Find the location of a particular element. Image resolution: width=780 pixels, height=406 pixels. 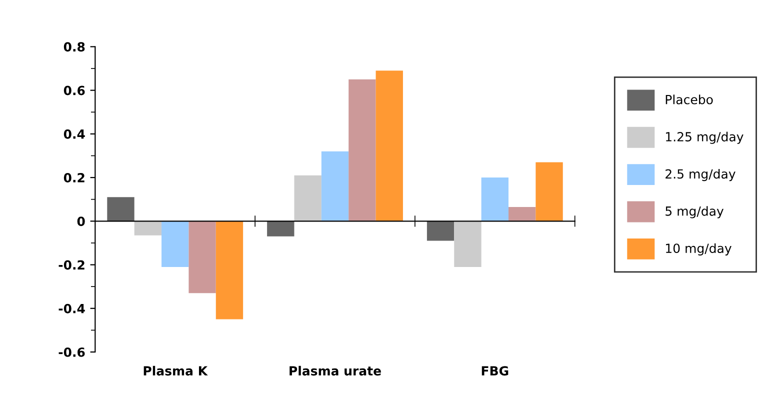

y-tick-label: -0.6 is located at coordinates (71, 352).